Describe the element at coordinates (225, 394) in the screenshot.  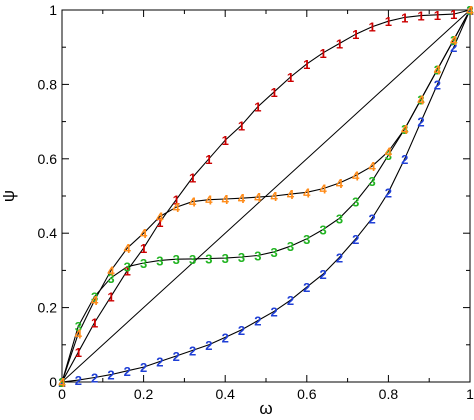
I see `x-tick-label: 0.4` at that location.